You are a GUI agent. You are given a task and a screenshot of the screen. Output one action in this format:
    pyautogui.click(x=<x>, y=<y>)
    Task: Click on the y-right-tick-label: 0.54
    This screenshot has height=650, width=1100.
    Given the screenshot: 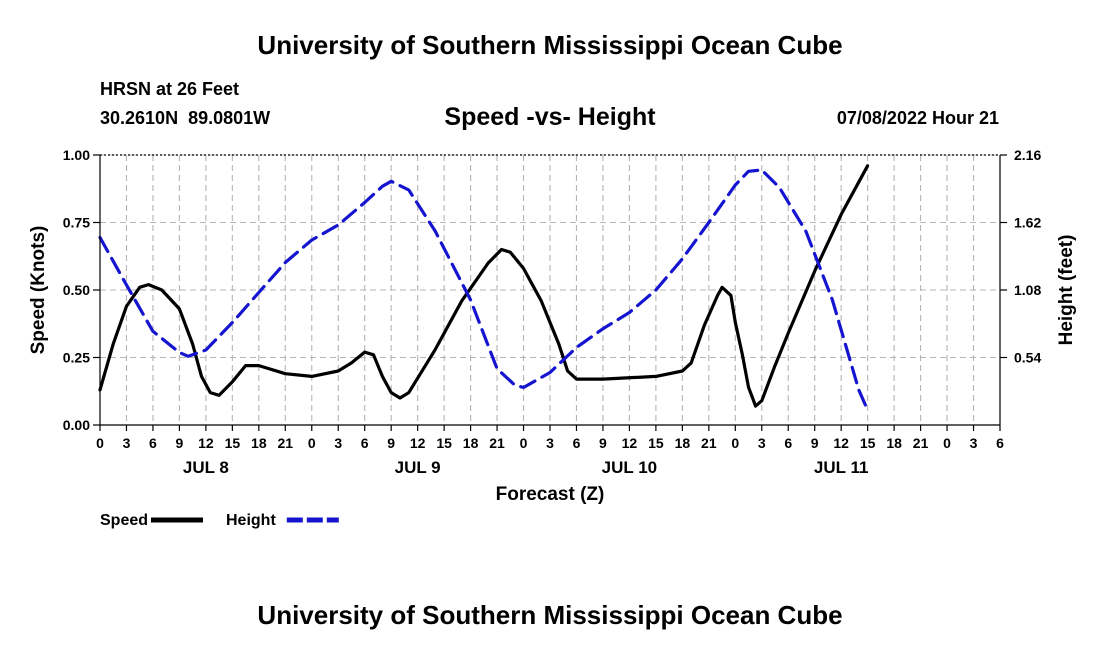 What is the action you would take?
    pyautogui.click(x=1027, y=358)
    